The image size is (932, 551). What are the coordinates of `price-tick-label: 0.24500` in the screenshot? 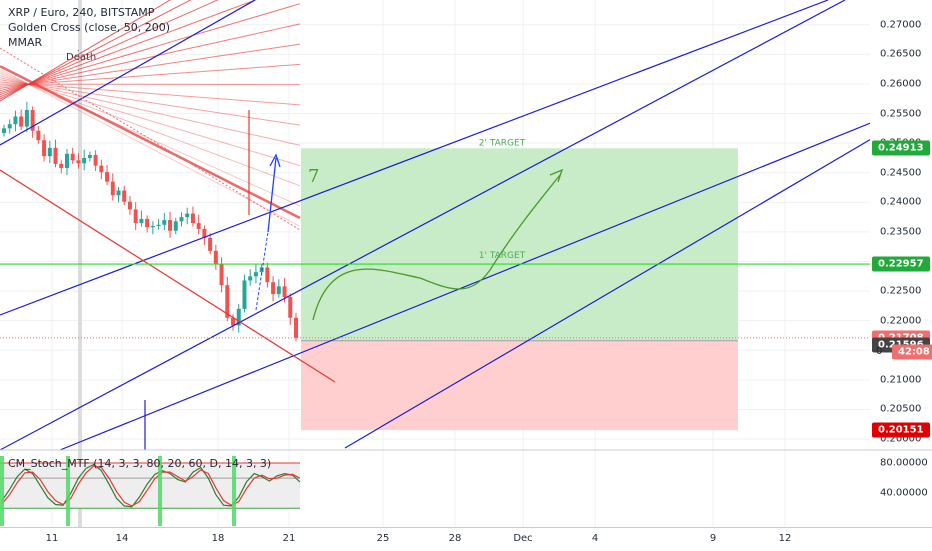 It's located at (901, 173).